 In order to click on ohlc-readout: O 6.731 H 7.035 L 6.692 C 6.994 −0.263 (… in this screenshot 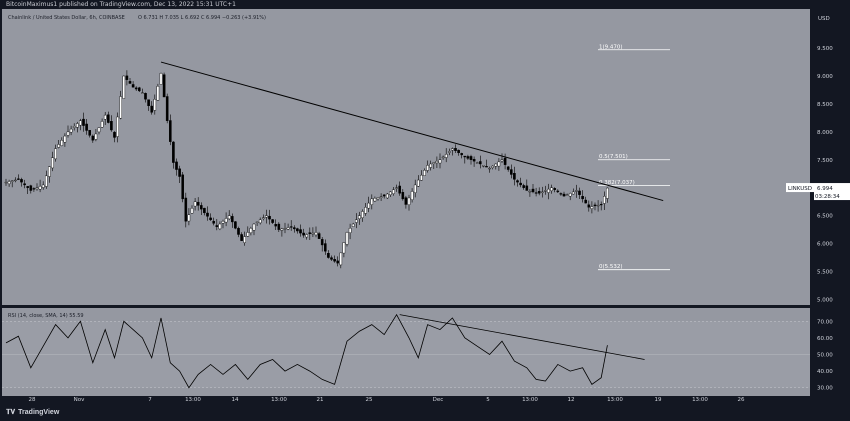, I will do `click(202, 18)`.